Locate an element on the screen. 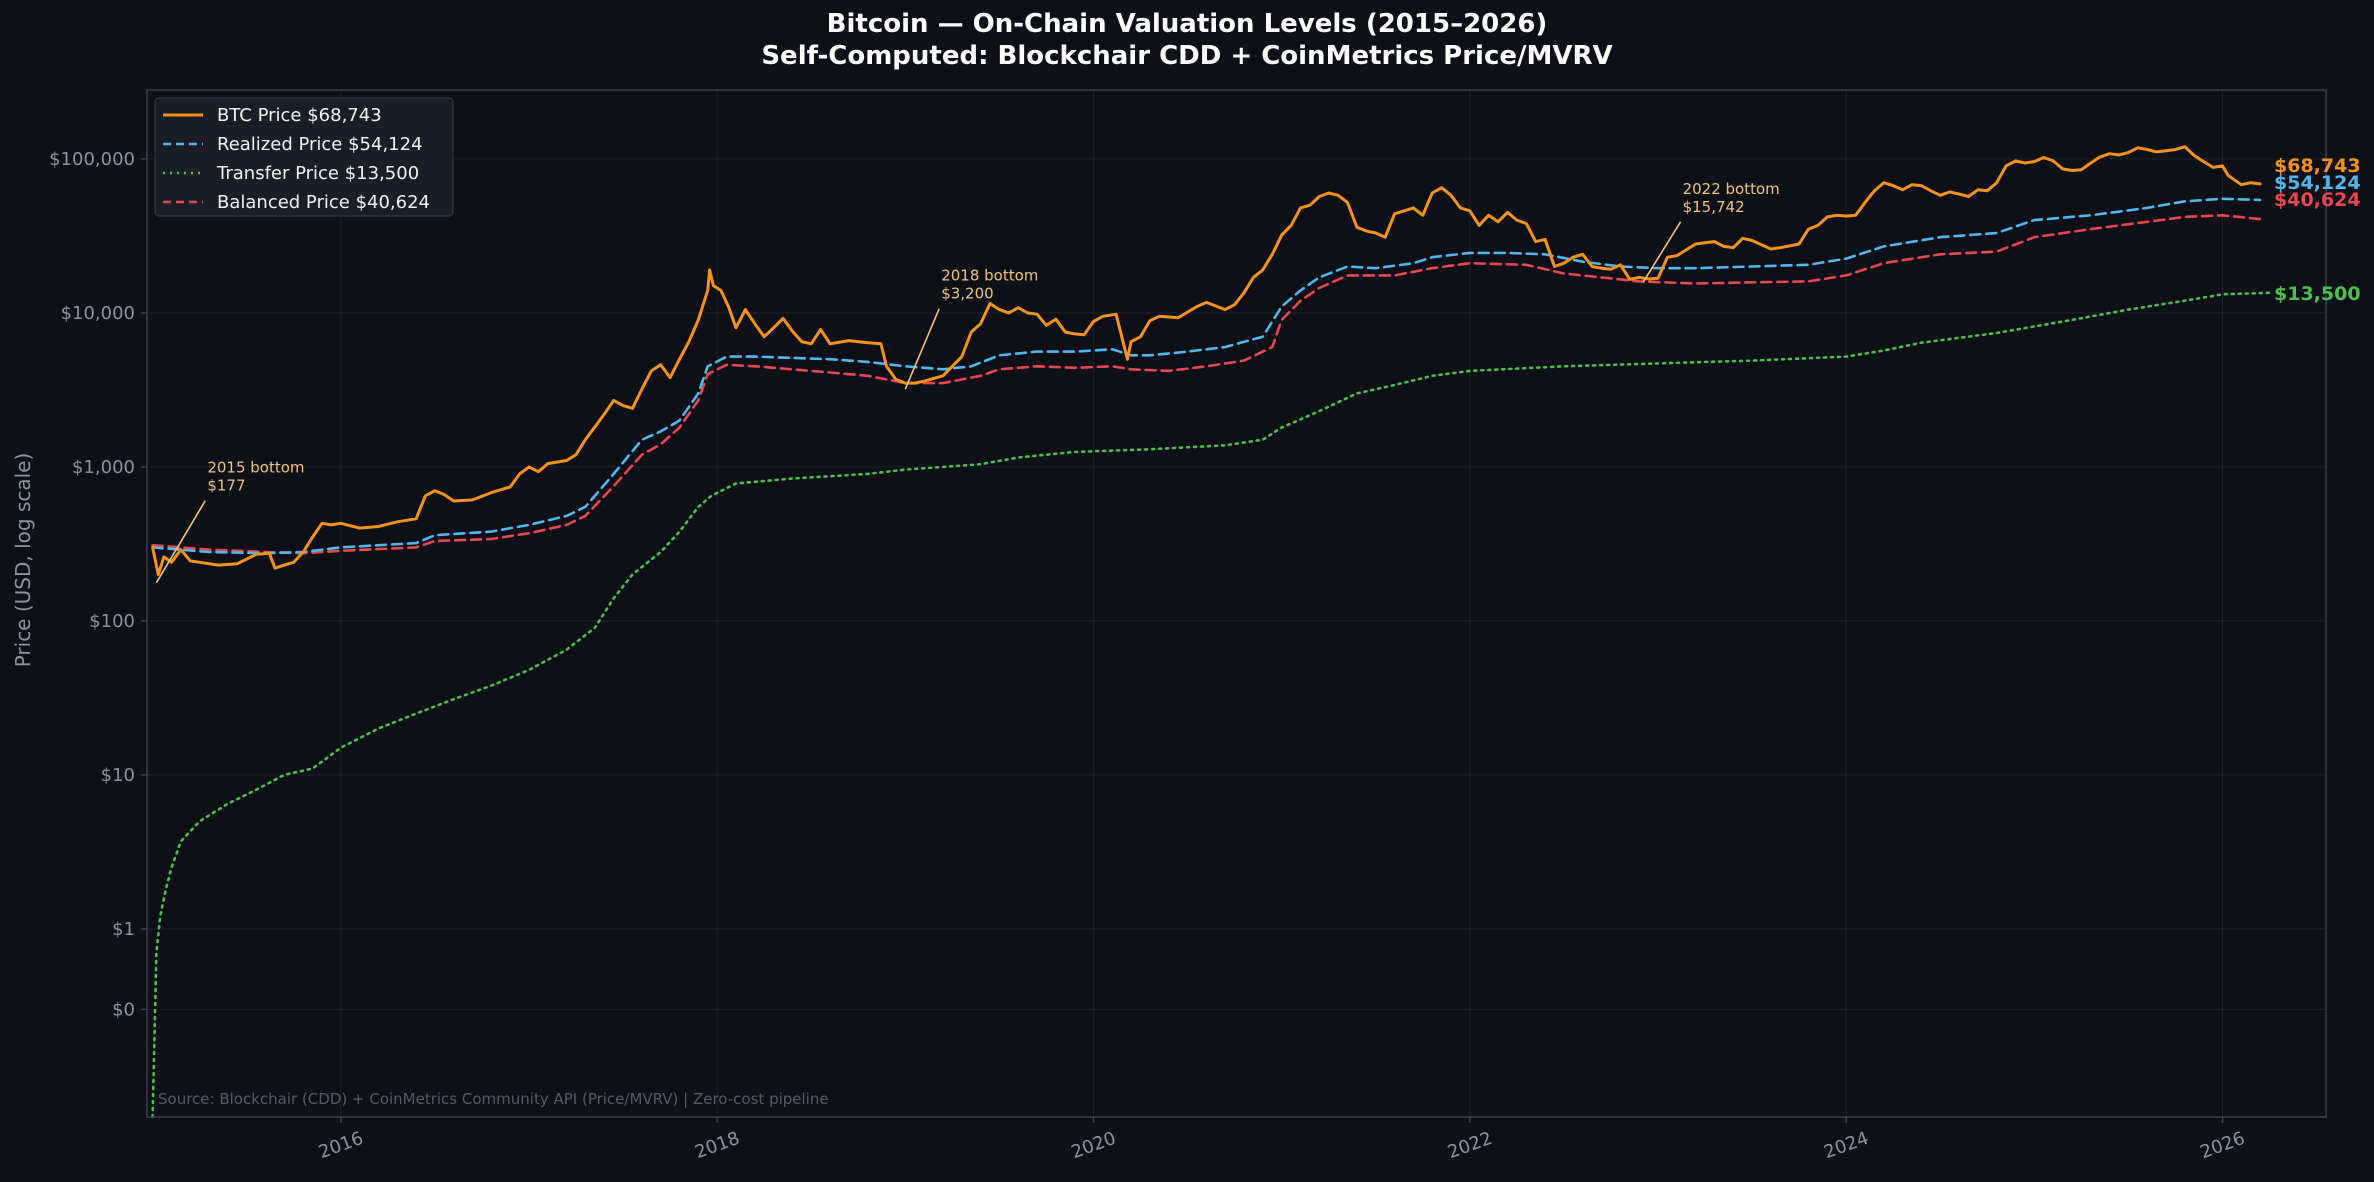  y-axis-label: Price (USD, log scale) is located at coordinates (23, 560).